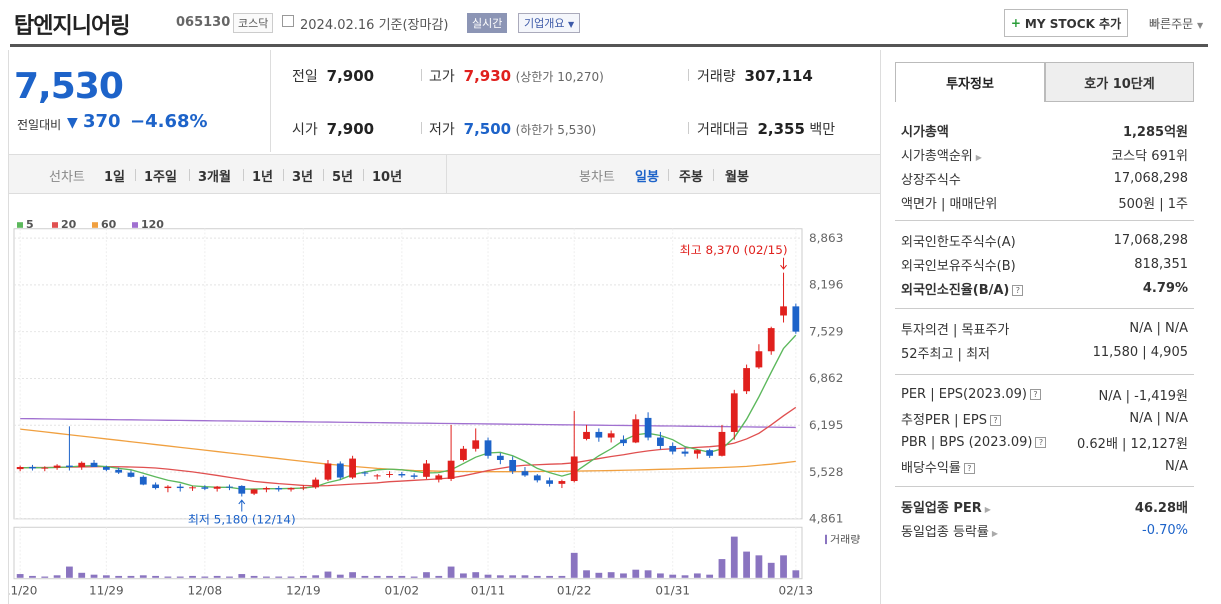 The width and height of the screenshot is (1221, 604). I want to click on tab-hoga-10: 호가 10단계, so click(1119, 82).